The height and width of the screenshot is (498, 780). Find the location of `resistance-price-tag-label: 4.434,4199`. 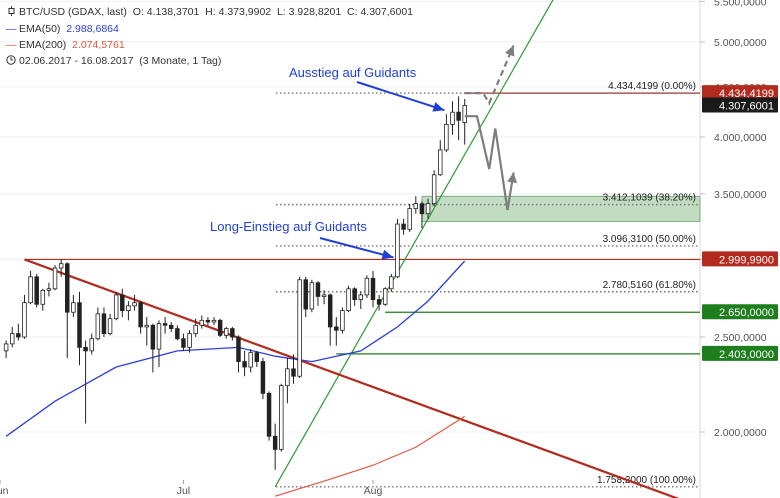

resistance-price-tag-label: 4.434,4199 is located at coordinates (746, 94).